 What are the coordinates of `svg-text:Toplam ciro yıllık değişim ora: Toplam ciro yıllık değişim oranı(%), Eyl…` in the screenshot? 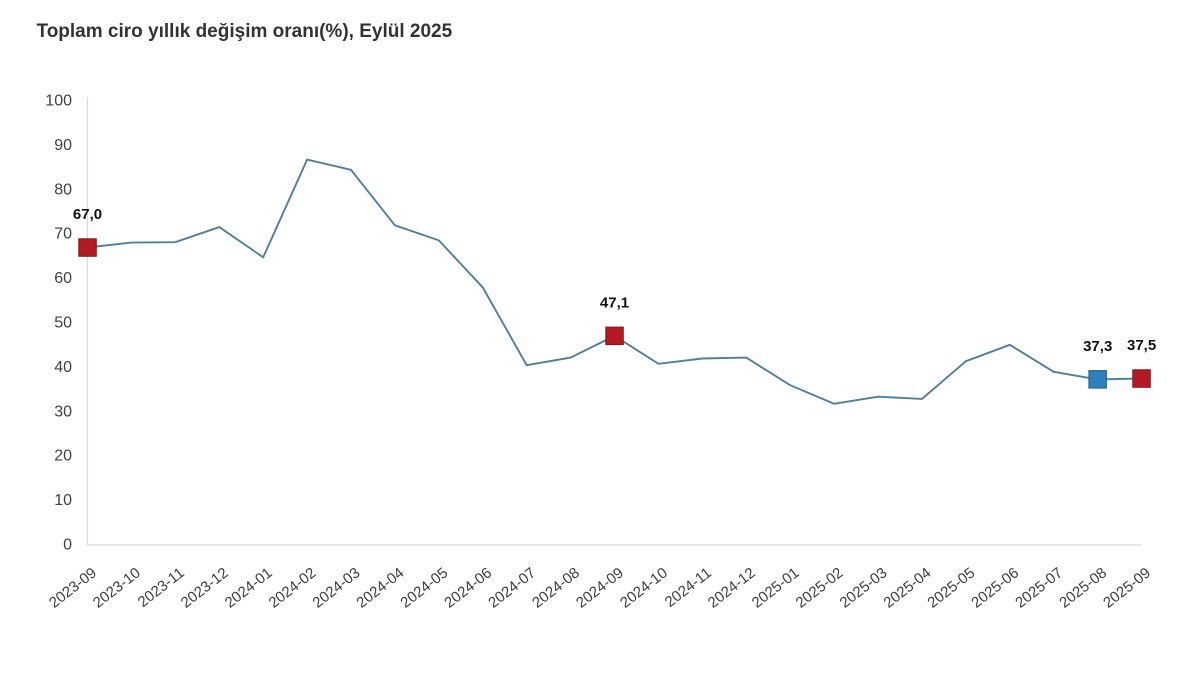 It's located at (245, 31).